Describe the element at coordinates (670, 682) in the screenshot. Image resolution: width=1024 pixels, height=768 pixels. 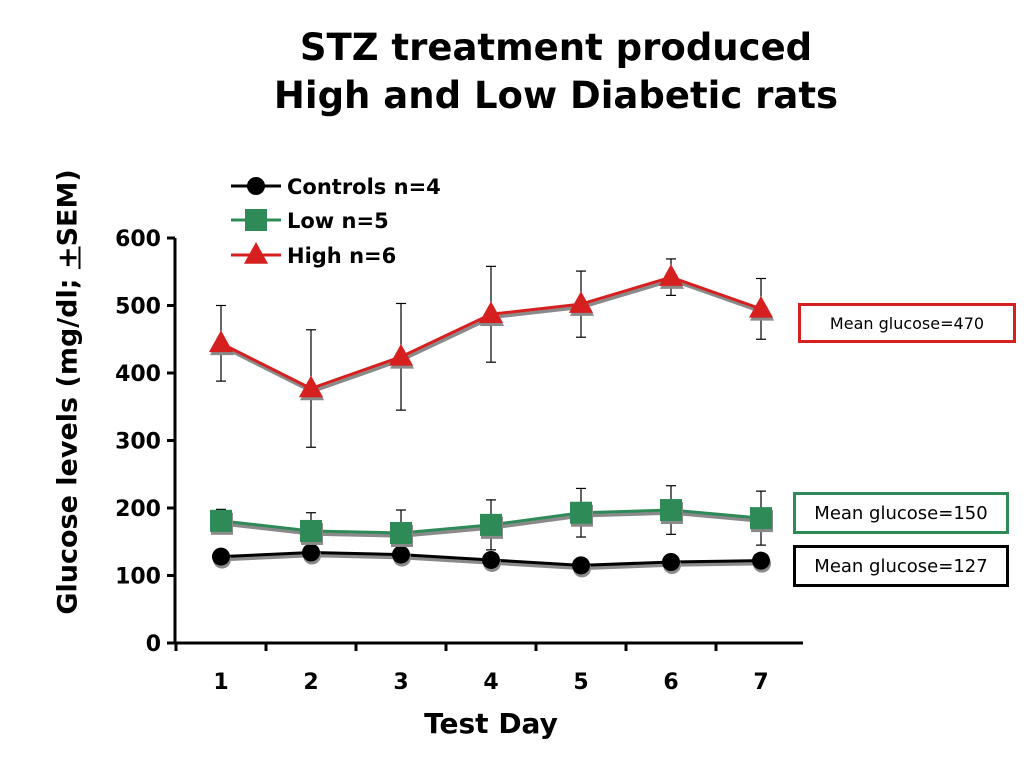
I see `x-tick-label: 6` at that location.